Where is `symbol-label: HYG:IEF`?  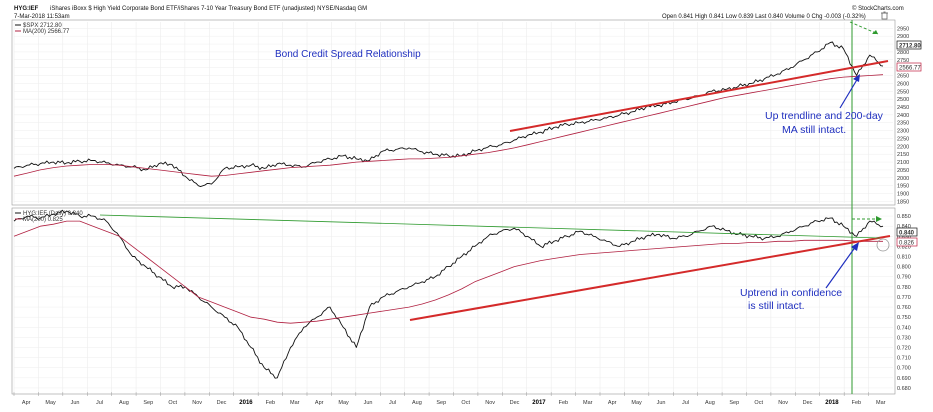 symbol-label: HYG:IEF is located at coordinates (26, 9).